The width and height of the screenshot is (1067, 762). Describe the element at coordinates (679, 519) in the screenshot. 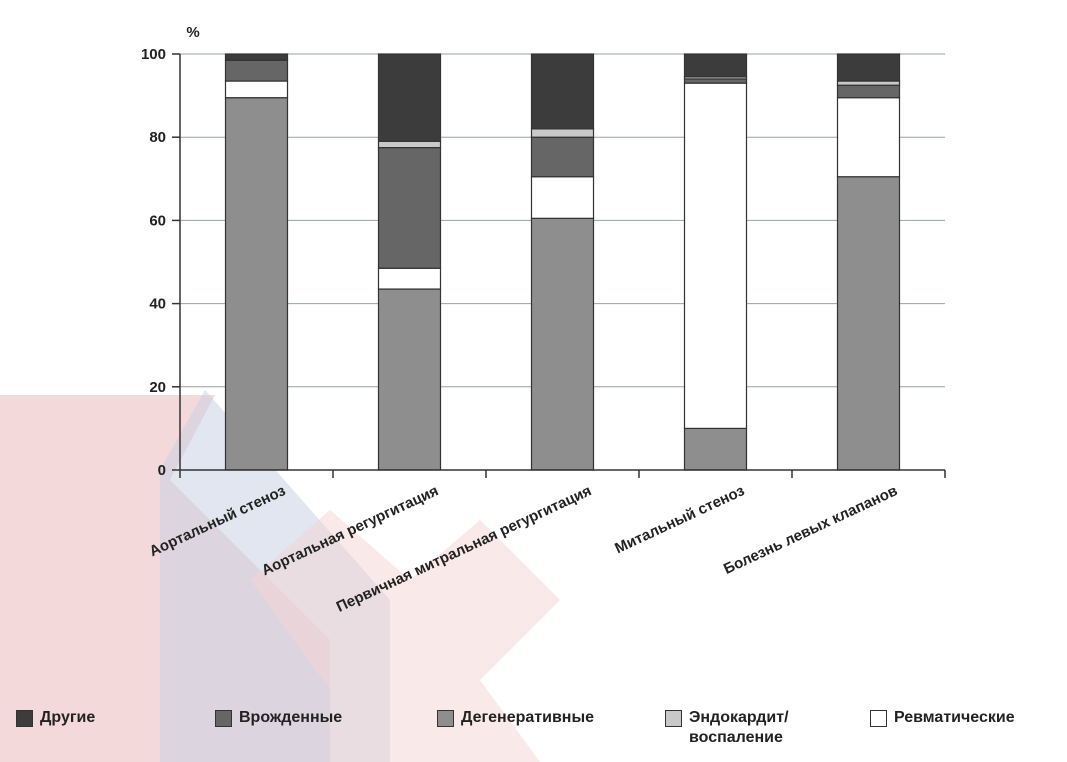

I see `x-category-label: Митальный стеноз` at that location.